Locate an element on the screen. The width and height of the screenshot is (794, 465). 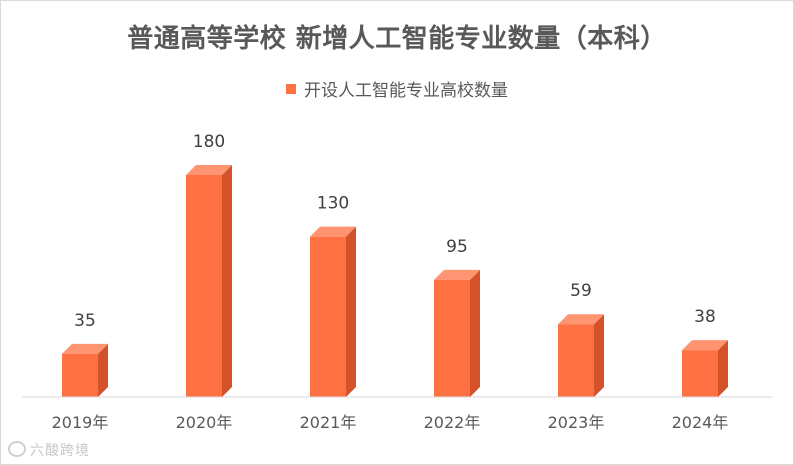
bar-2021年 is located at coordinates (333, 311).